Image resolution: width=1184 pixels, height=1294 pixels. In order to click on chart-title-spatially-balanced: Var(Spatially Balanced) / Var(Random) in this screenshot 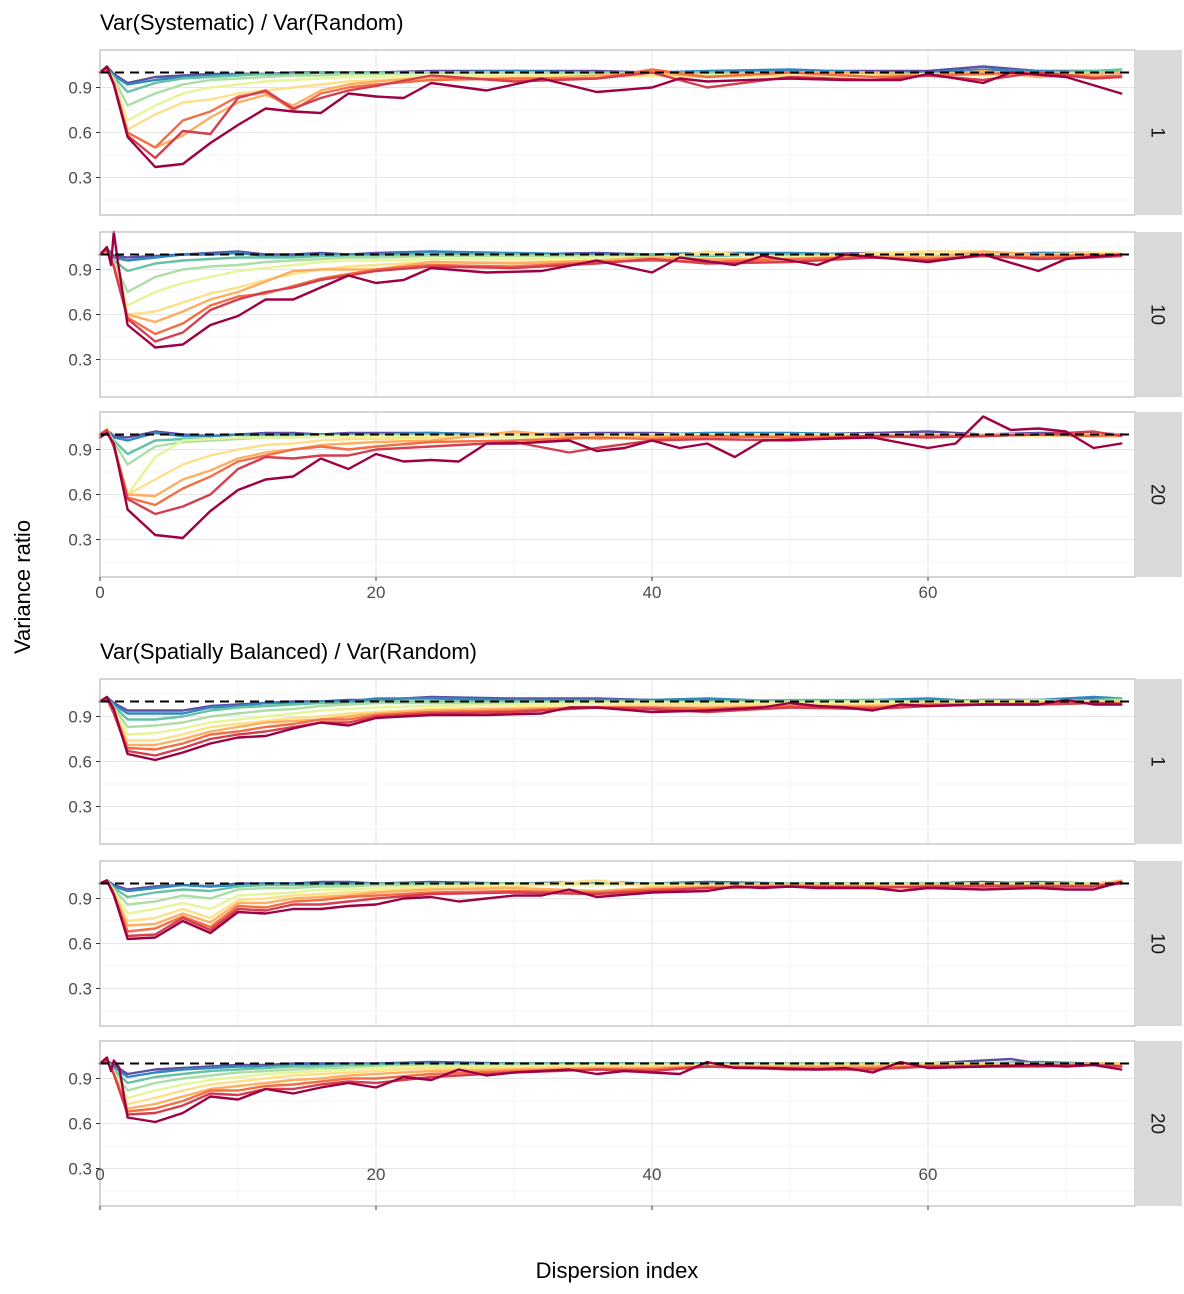, I will do `click(288, 651)`.